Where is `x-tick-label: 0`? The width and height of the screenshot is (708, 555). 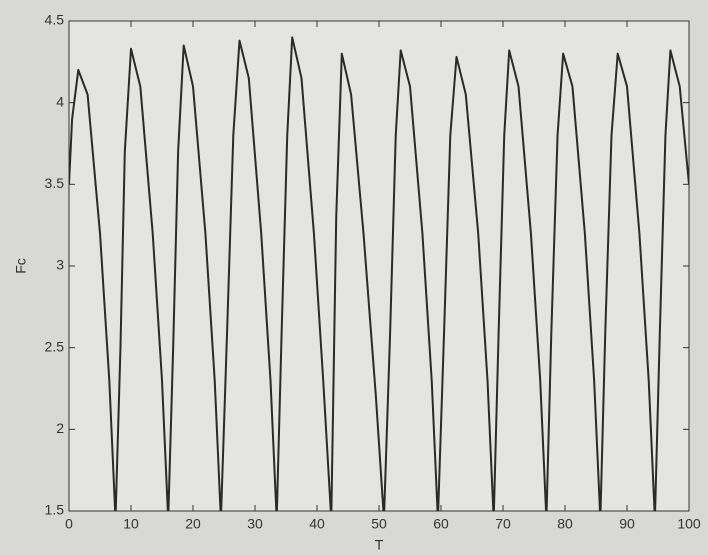
x-tick-label: 0 is located at coordinates (69, 524).